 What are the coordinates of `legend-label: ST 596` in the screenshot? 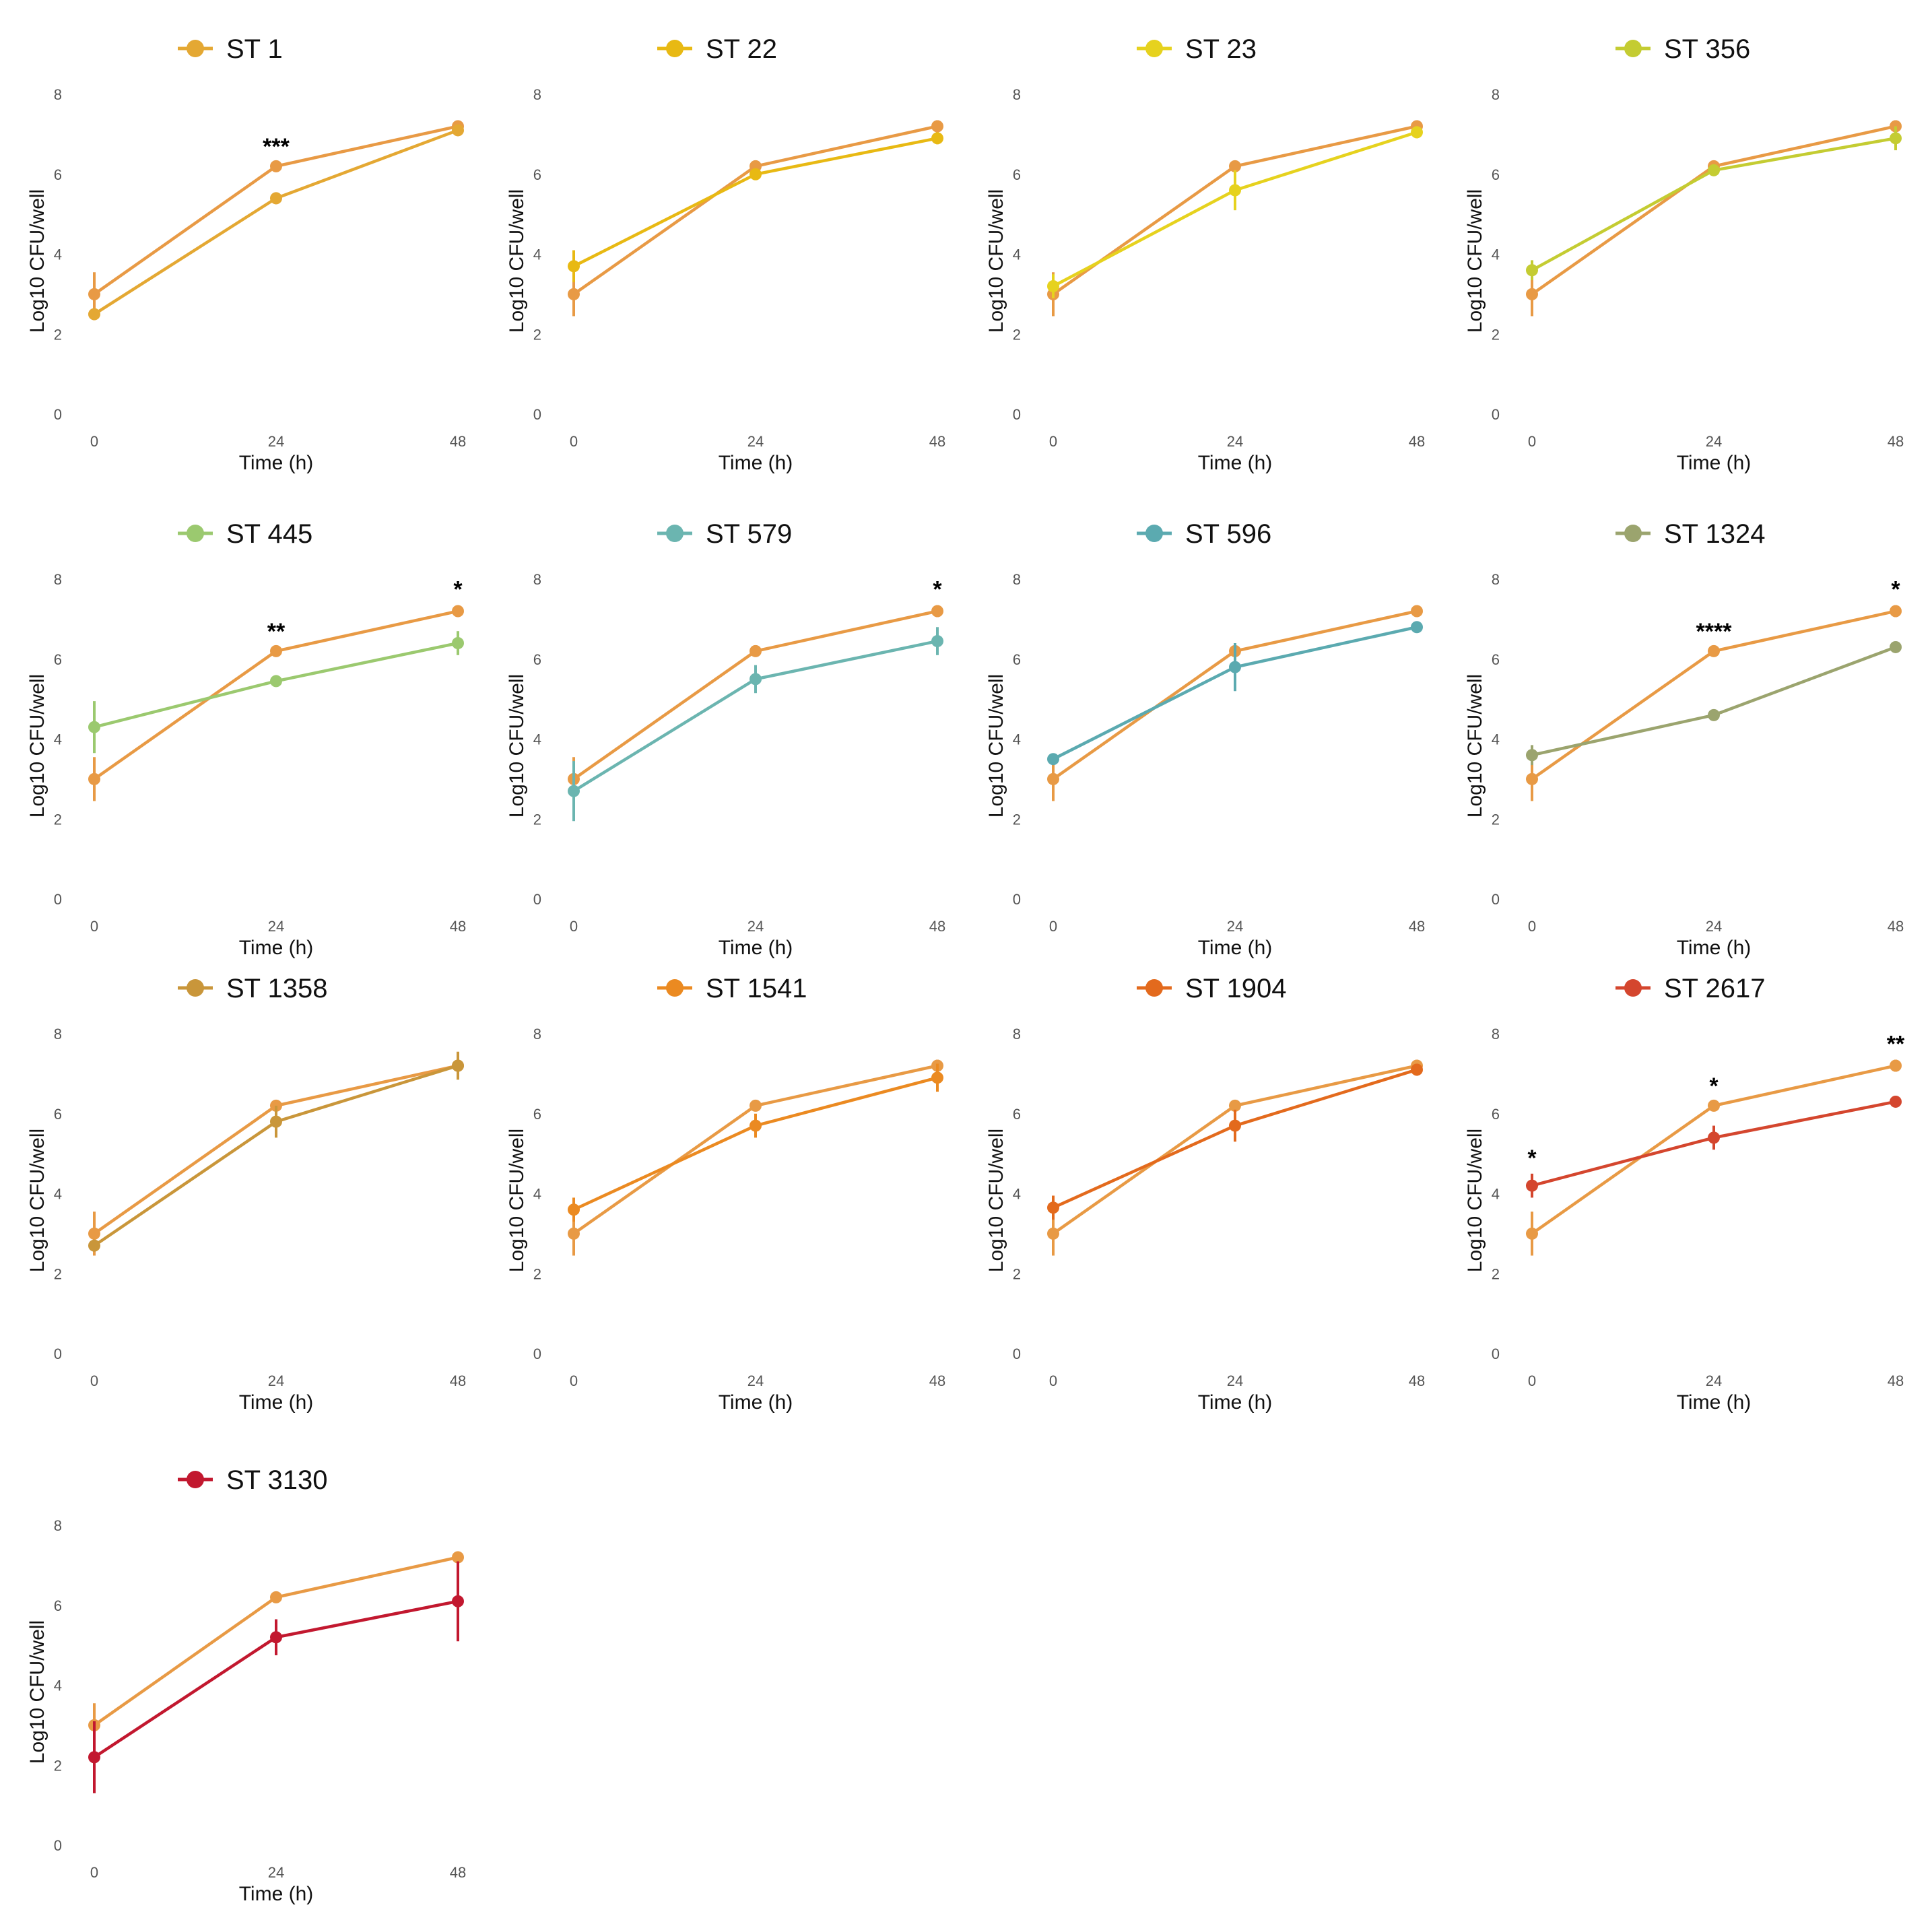 It's located at (1228, 534).